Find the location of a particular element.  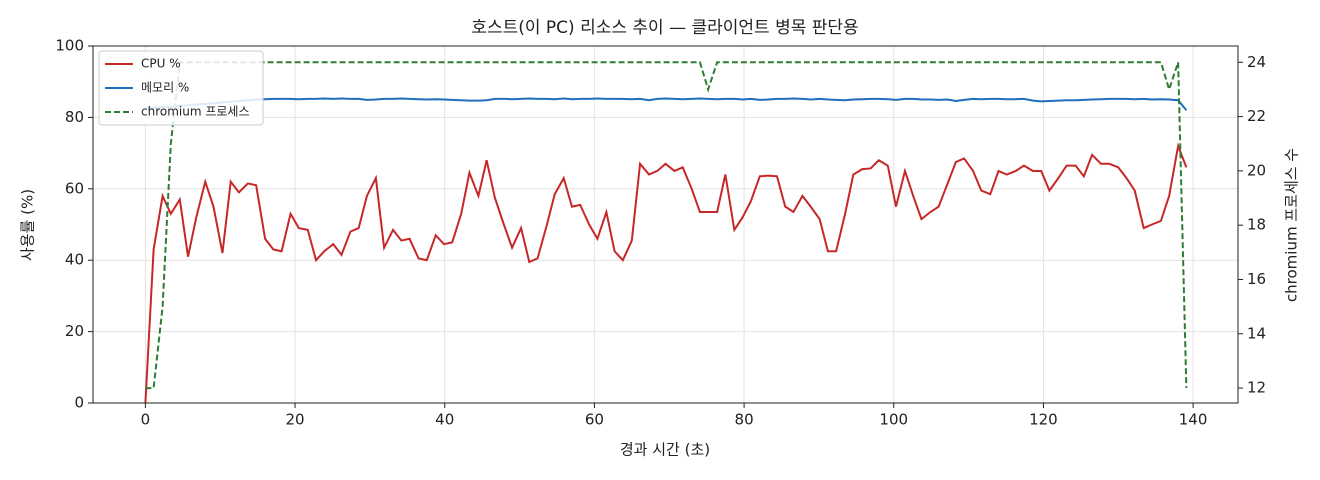

y2-tick-label: 22 is located at coordinates (1256, 116).